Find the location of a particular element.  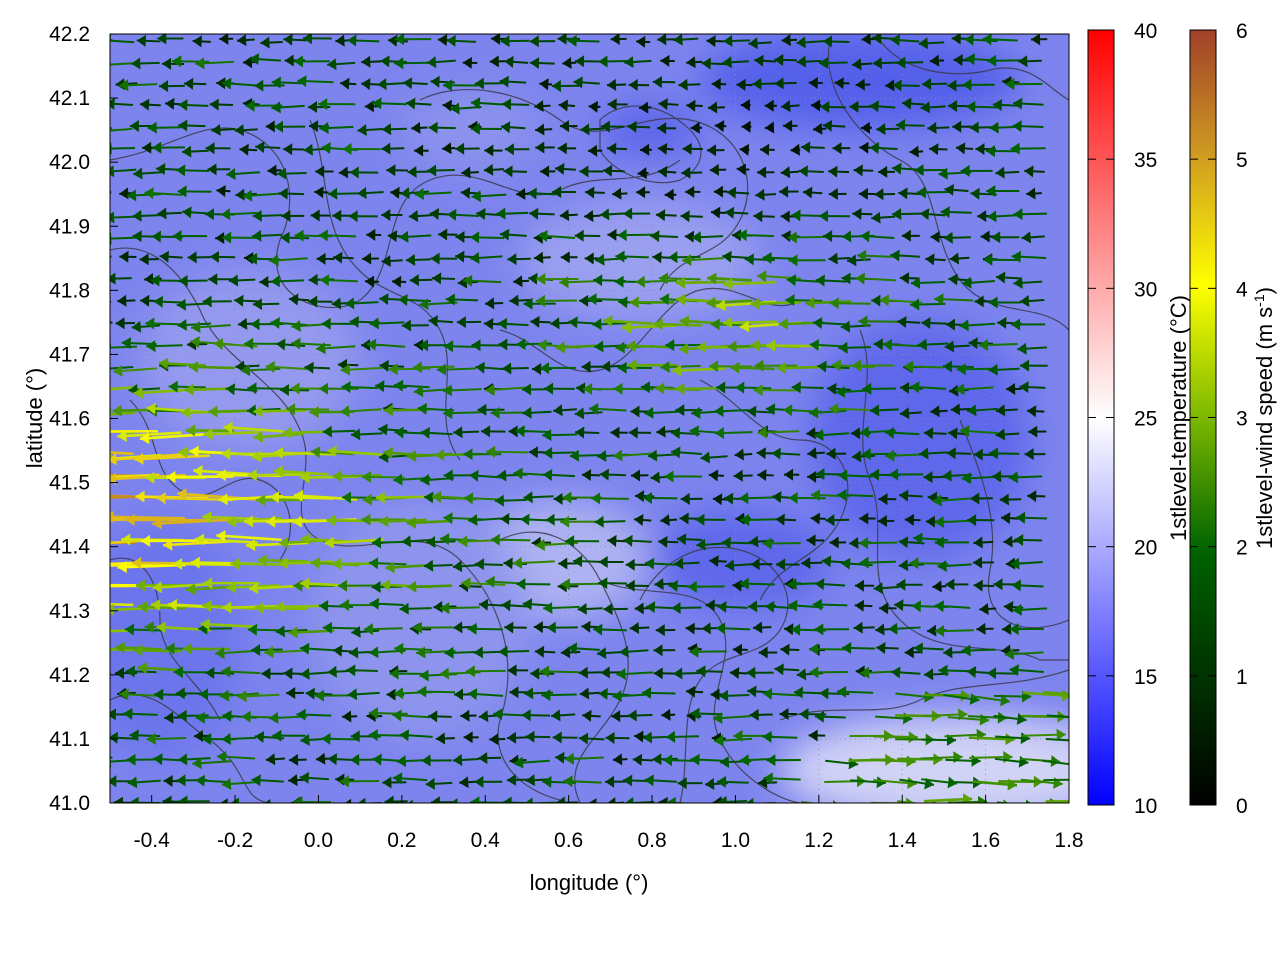

cool-patch is located at coordinates (920, 440).